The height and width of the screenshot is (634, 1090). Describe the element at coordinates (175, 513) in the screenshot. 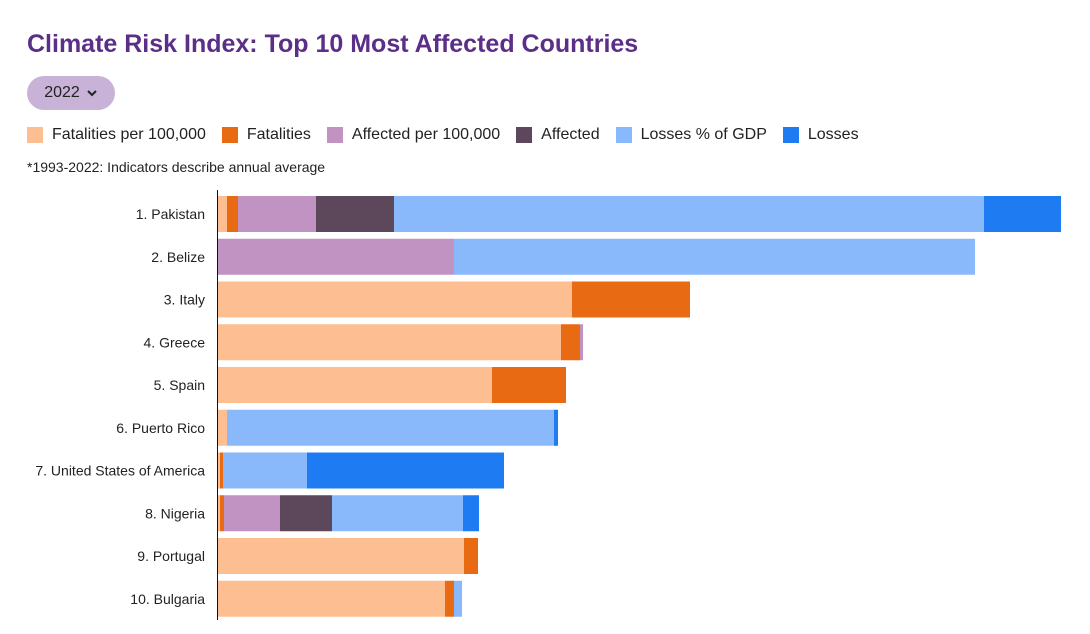

I see `category-label: 8. Nigeria` at that location.